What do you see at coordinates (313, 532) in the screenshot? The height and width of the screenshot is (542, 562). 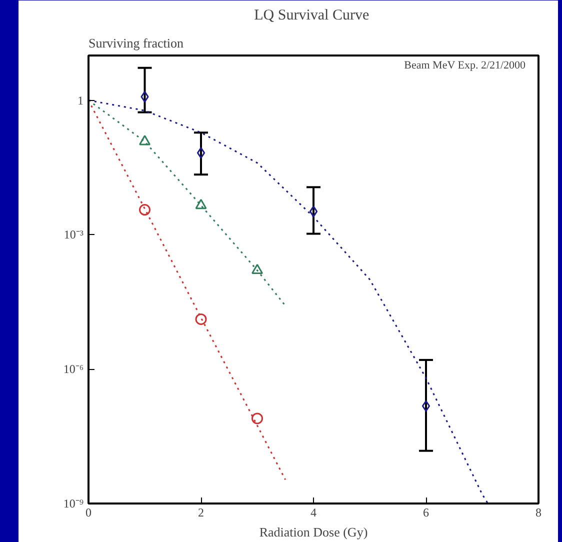 I see `x-axis-title: Radiation Dose (Gy)` at bounding box center [313, 532].